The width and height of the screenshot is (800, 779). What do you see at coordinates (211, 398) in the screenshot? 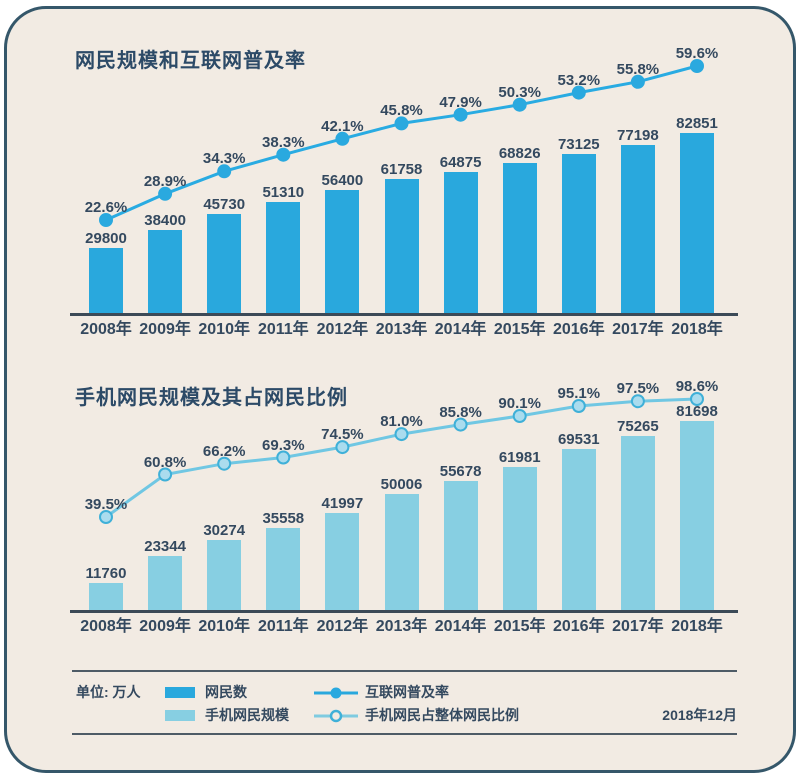
I see `chart-title-mobile-users: 手机网民规模及其占网民比例` at bounding box center [211, 398].